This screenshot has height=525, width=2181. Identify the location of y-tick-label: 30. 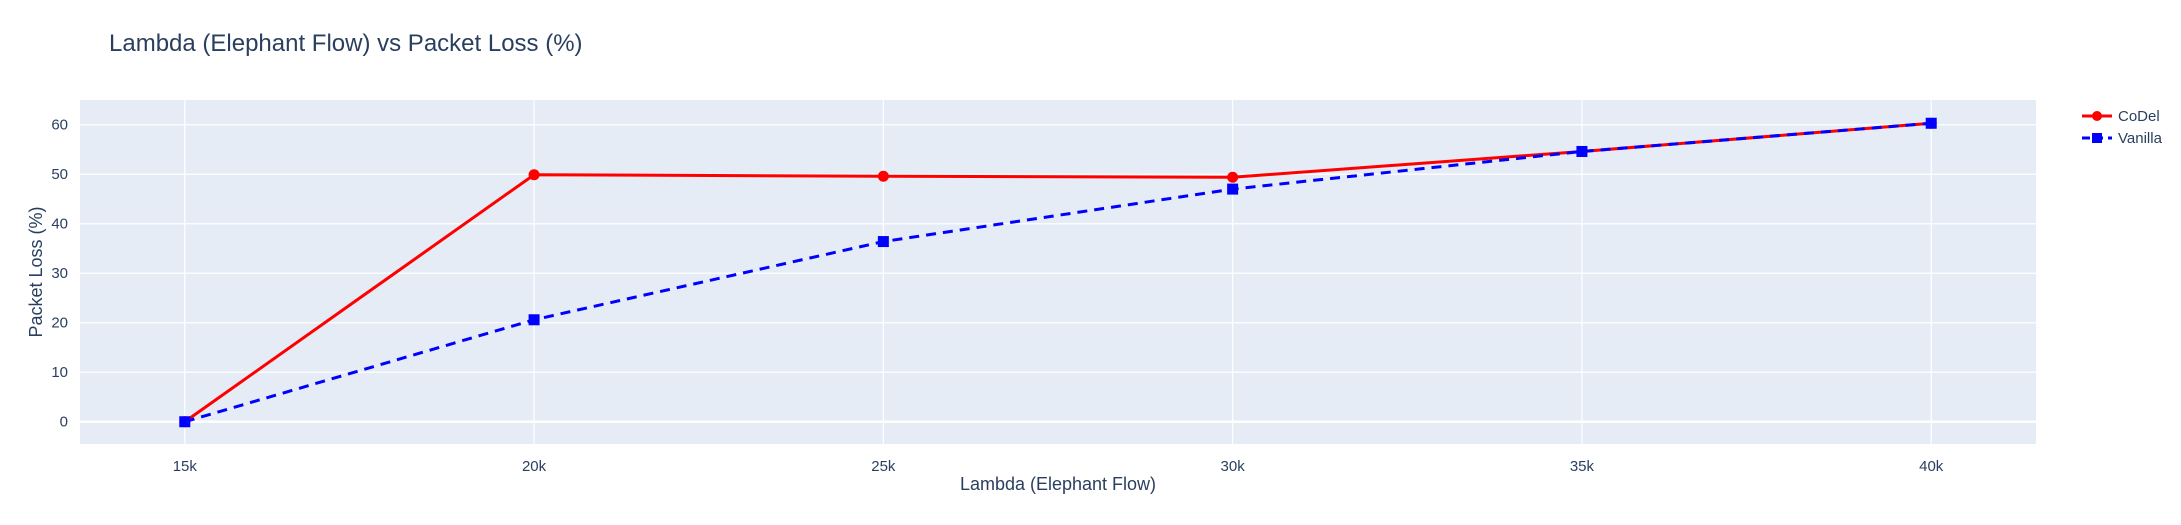
(59, 273).